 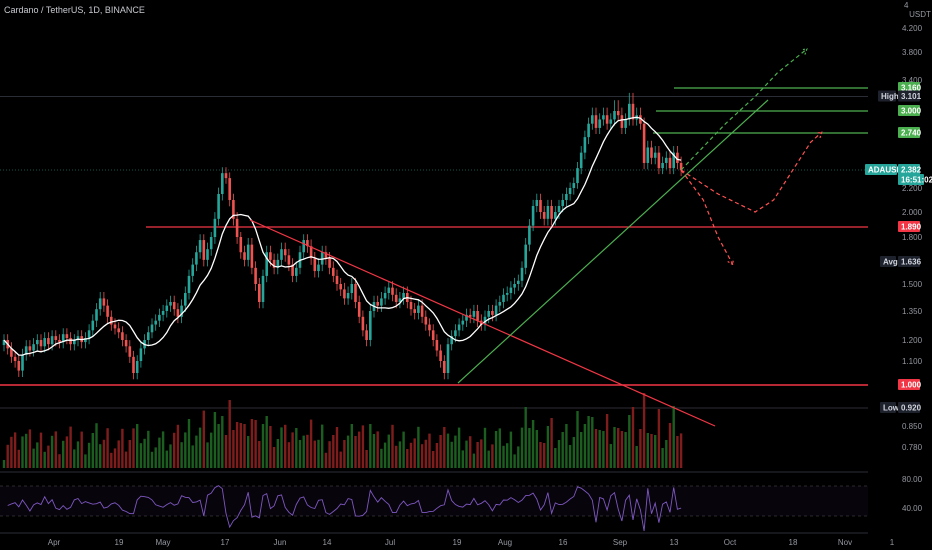 I want to click on bullish-projection, so click(x=744, y=109).